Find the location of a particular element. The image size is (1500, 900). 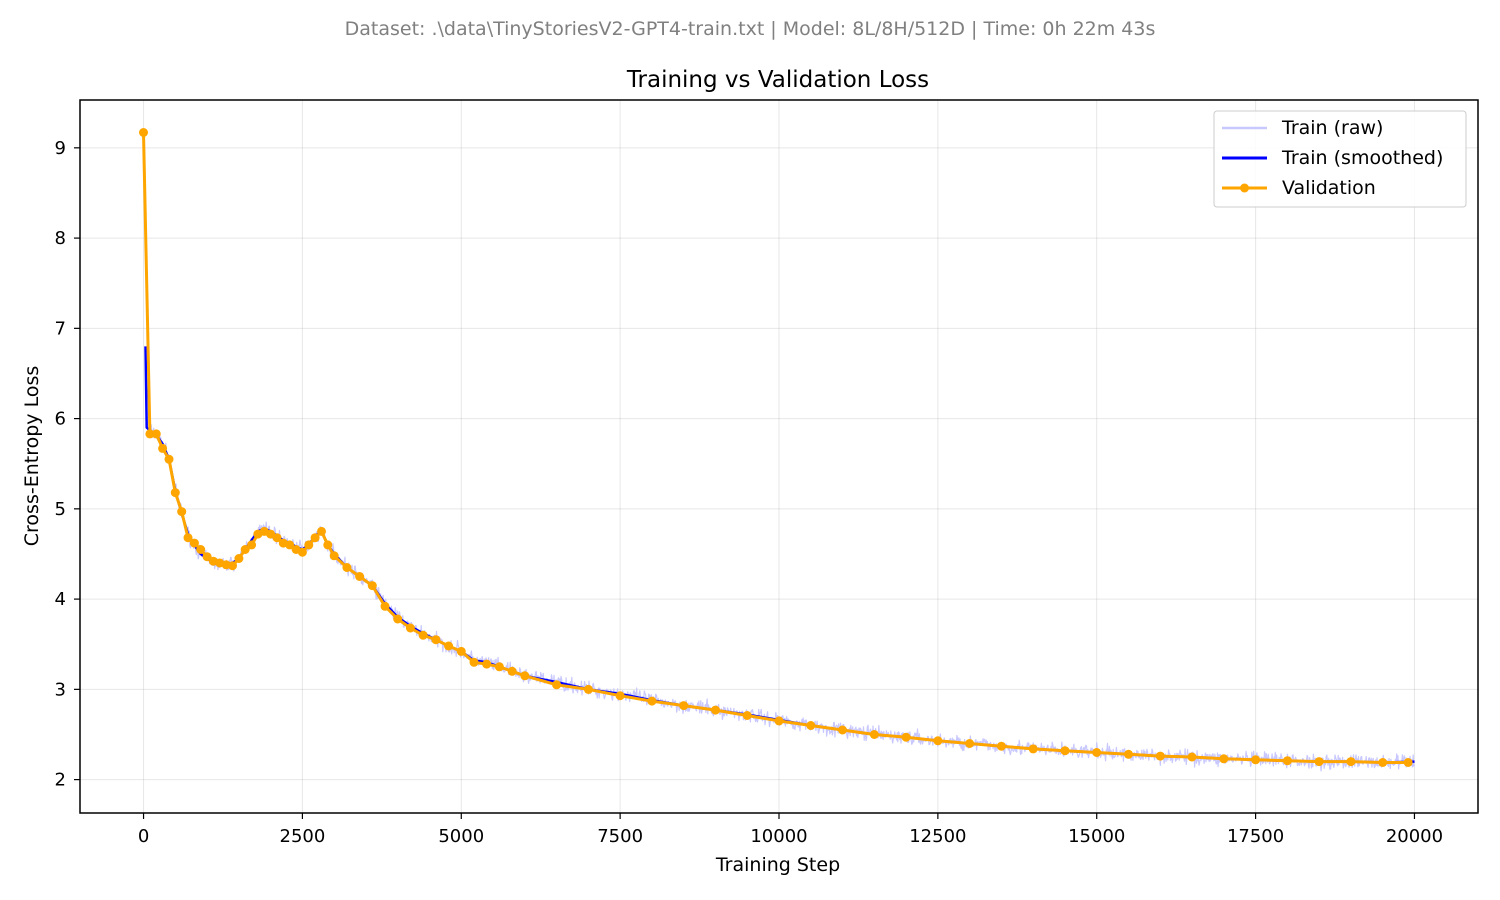

x-axis-ticks: 0 2500 5000 7500 10000 12500 15000 17500 20000 is located at coordinates (790, 830).